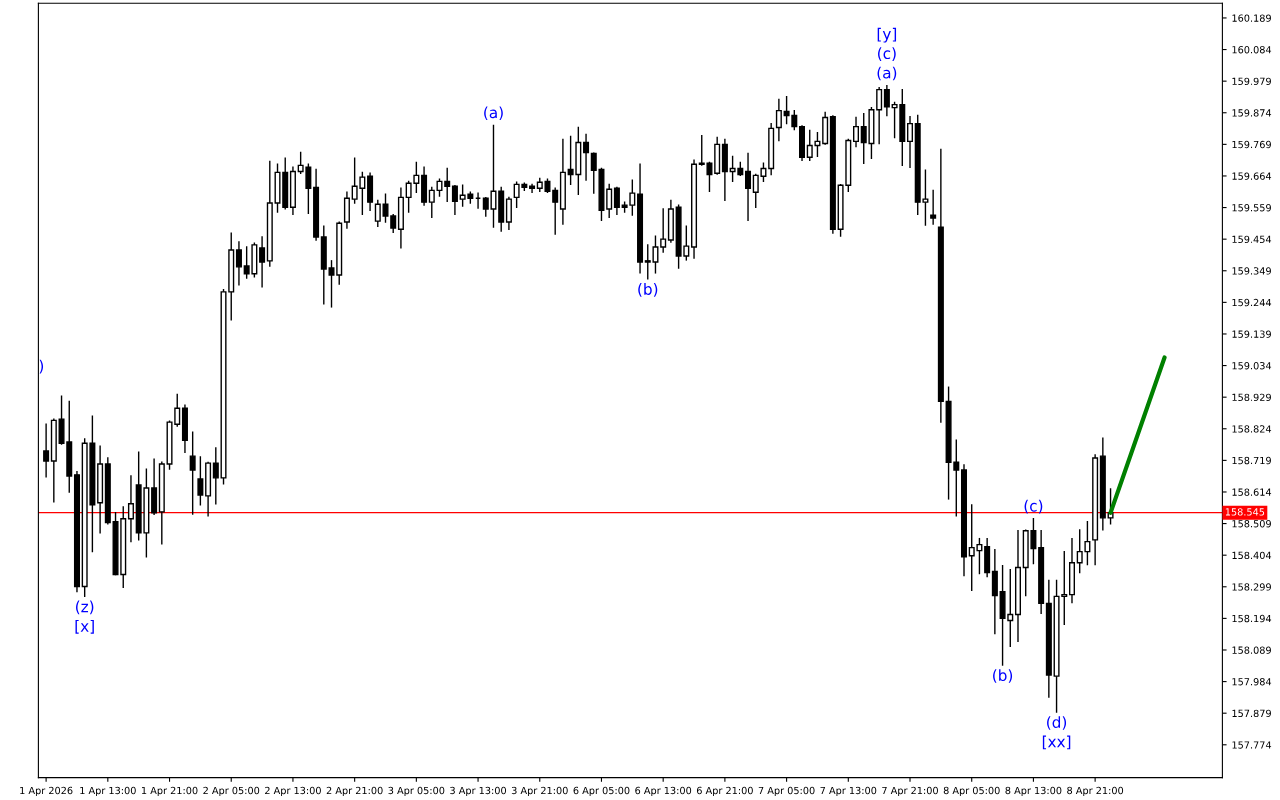  Describe the element at coordinates (1252, 50) in the screenshot. I see `y-tick-label: 160.084` at that location.